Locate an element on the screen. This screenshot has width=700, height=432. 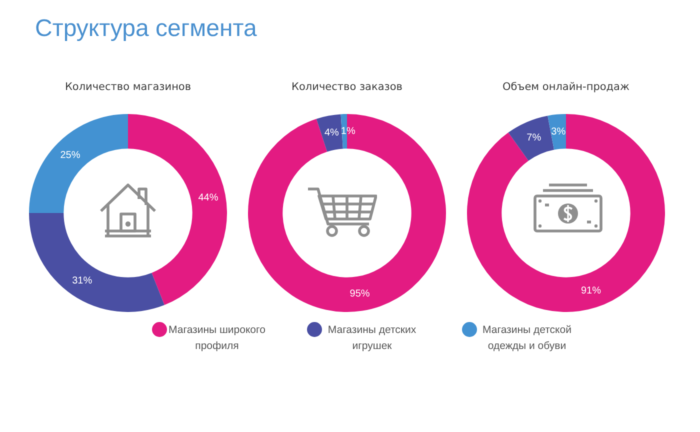
chart-title: Объем онлайн-продаж is located at coordinates (566, 87).